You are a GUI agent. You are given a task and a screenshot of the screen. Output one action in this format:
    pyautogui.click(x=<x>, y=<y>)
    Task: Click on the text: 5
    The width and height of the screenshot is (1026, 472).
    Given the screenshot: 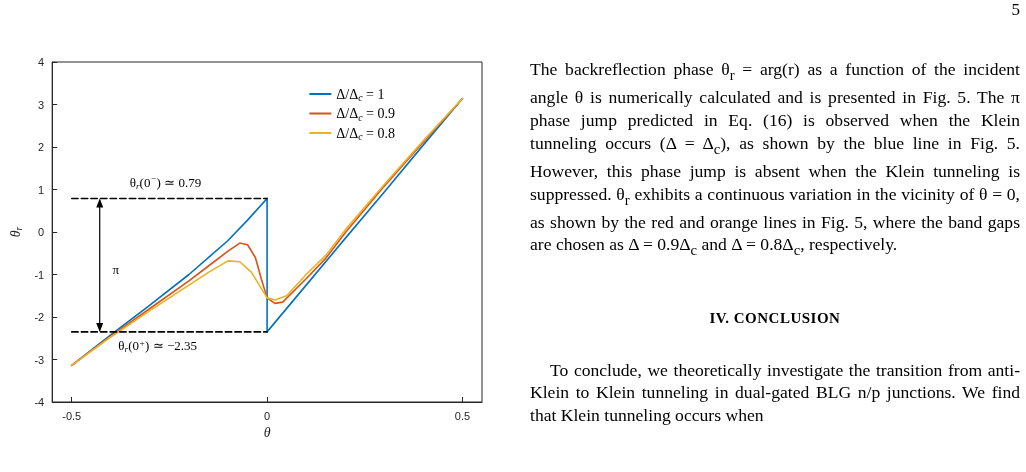 What is the action you would take?
    pyautogui.click(x=1015, y=10)
    